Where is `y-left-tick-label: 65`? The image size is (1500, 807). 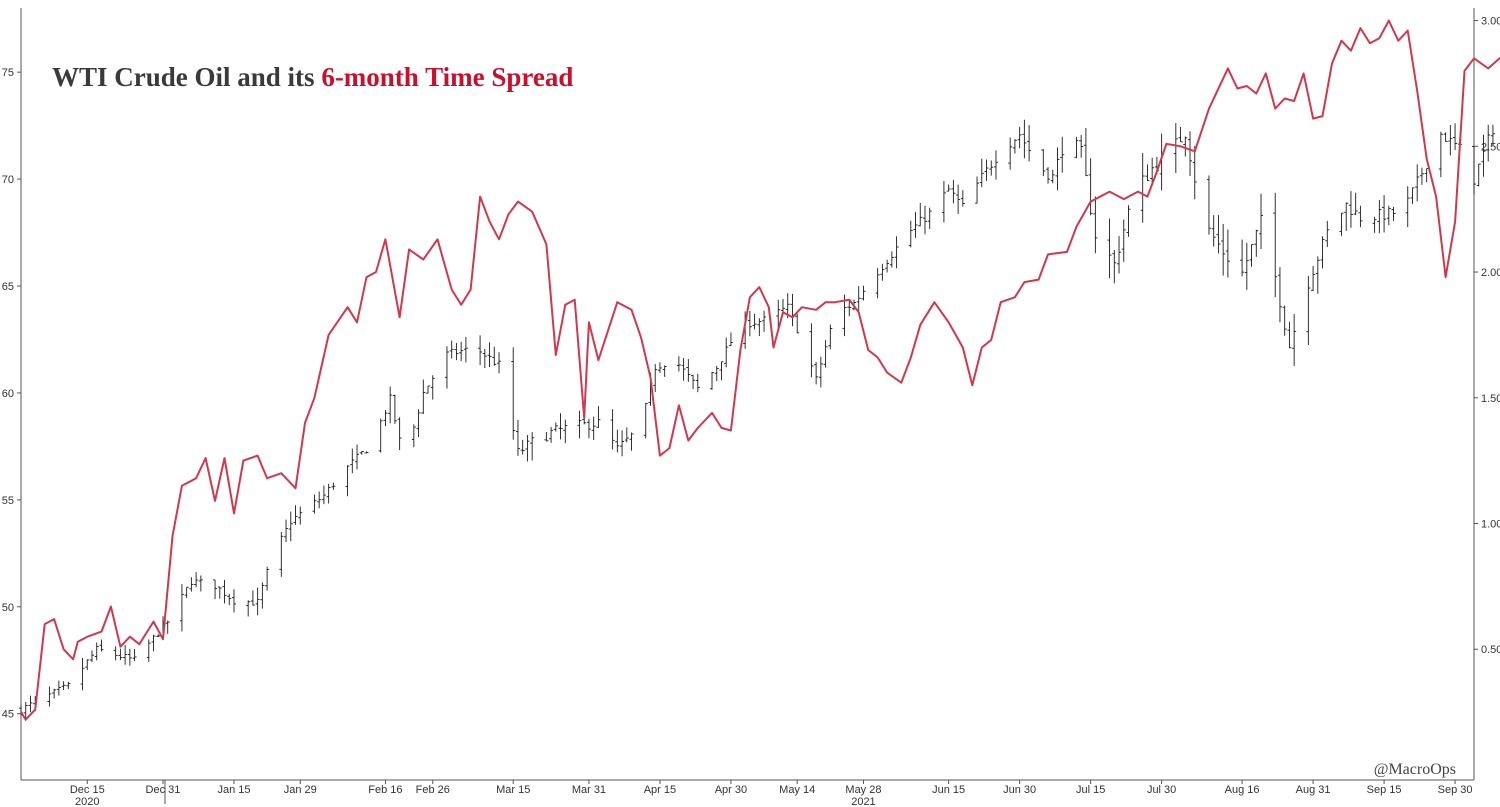 y-left-tick-label: 65 is located at coordinates (8, 287).